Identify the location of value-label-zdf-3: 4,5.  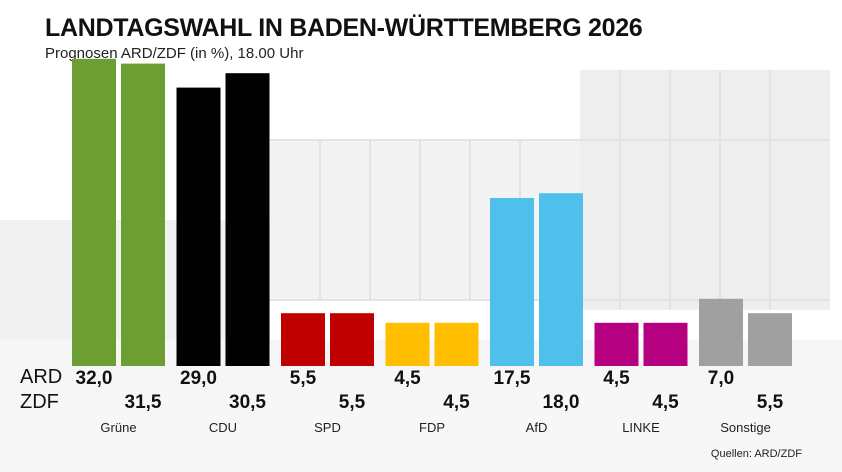
(456, 402).